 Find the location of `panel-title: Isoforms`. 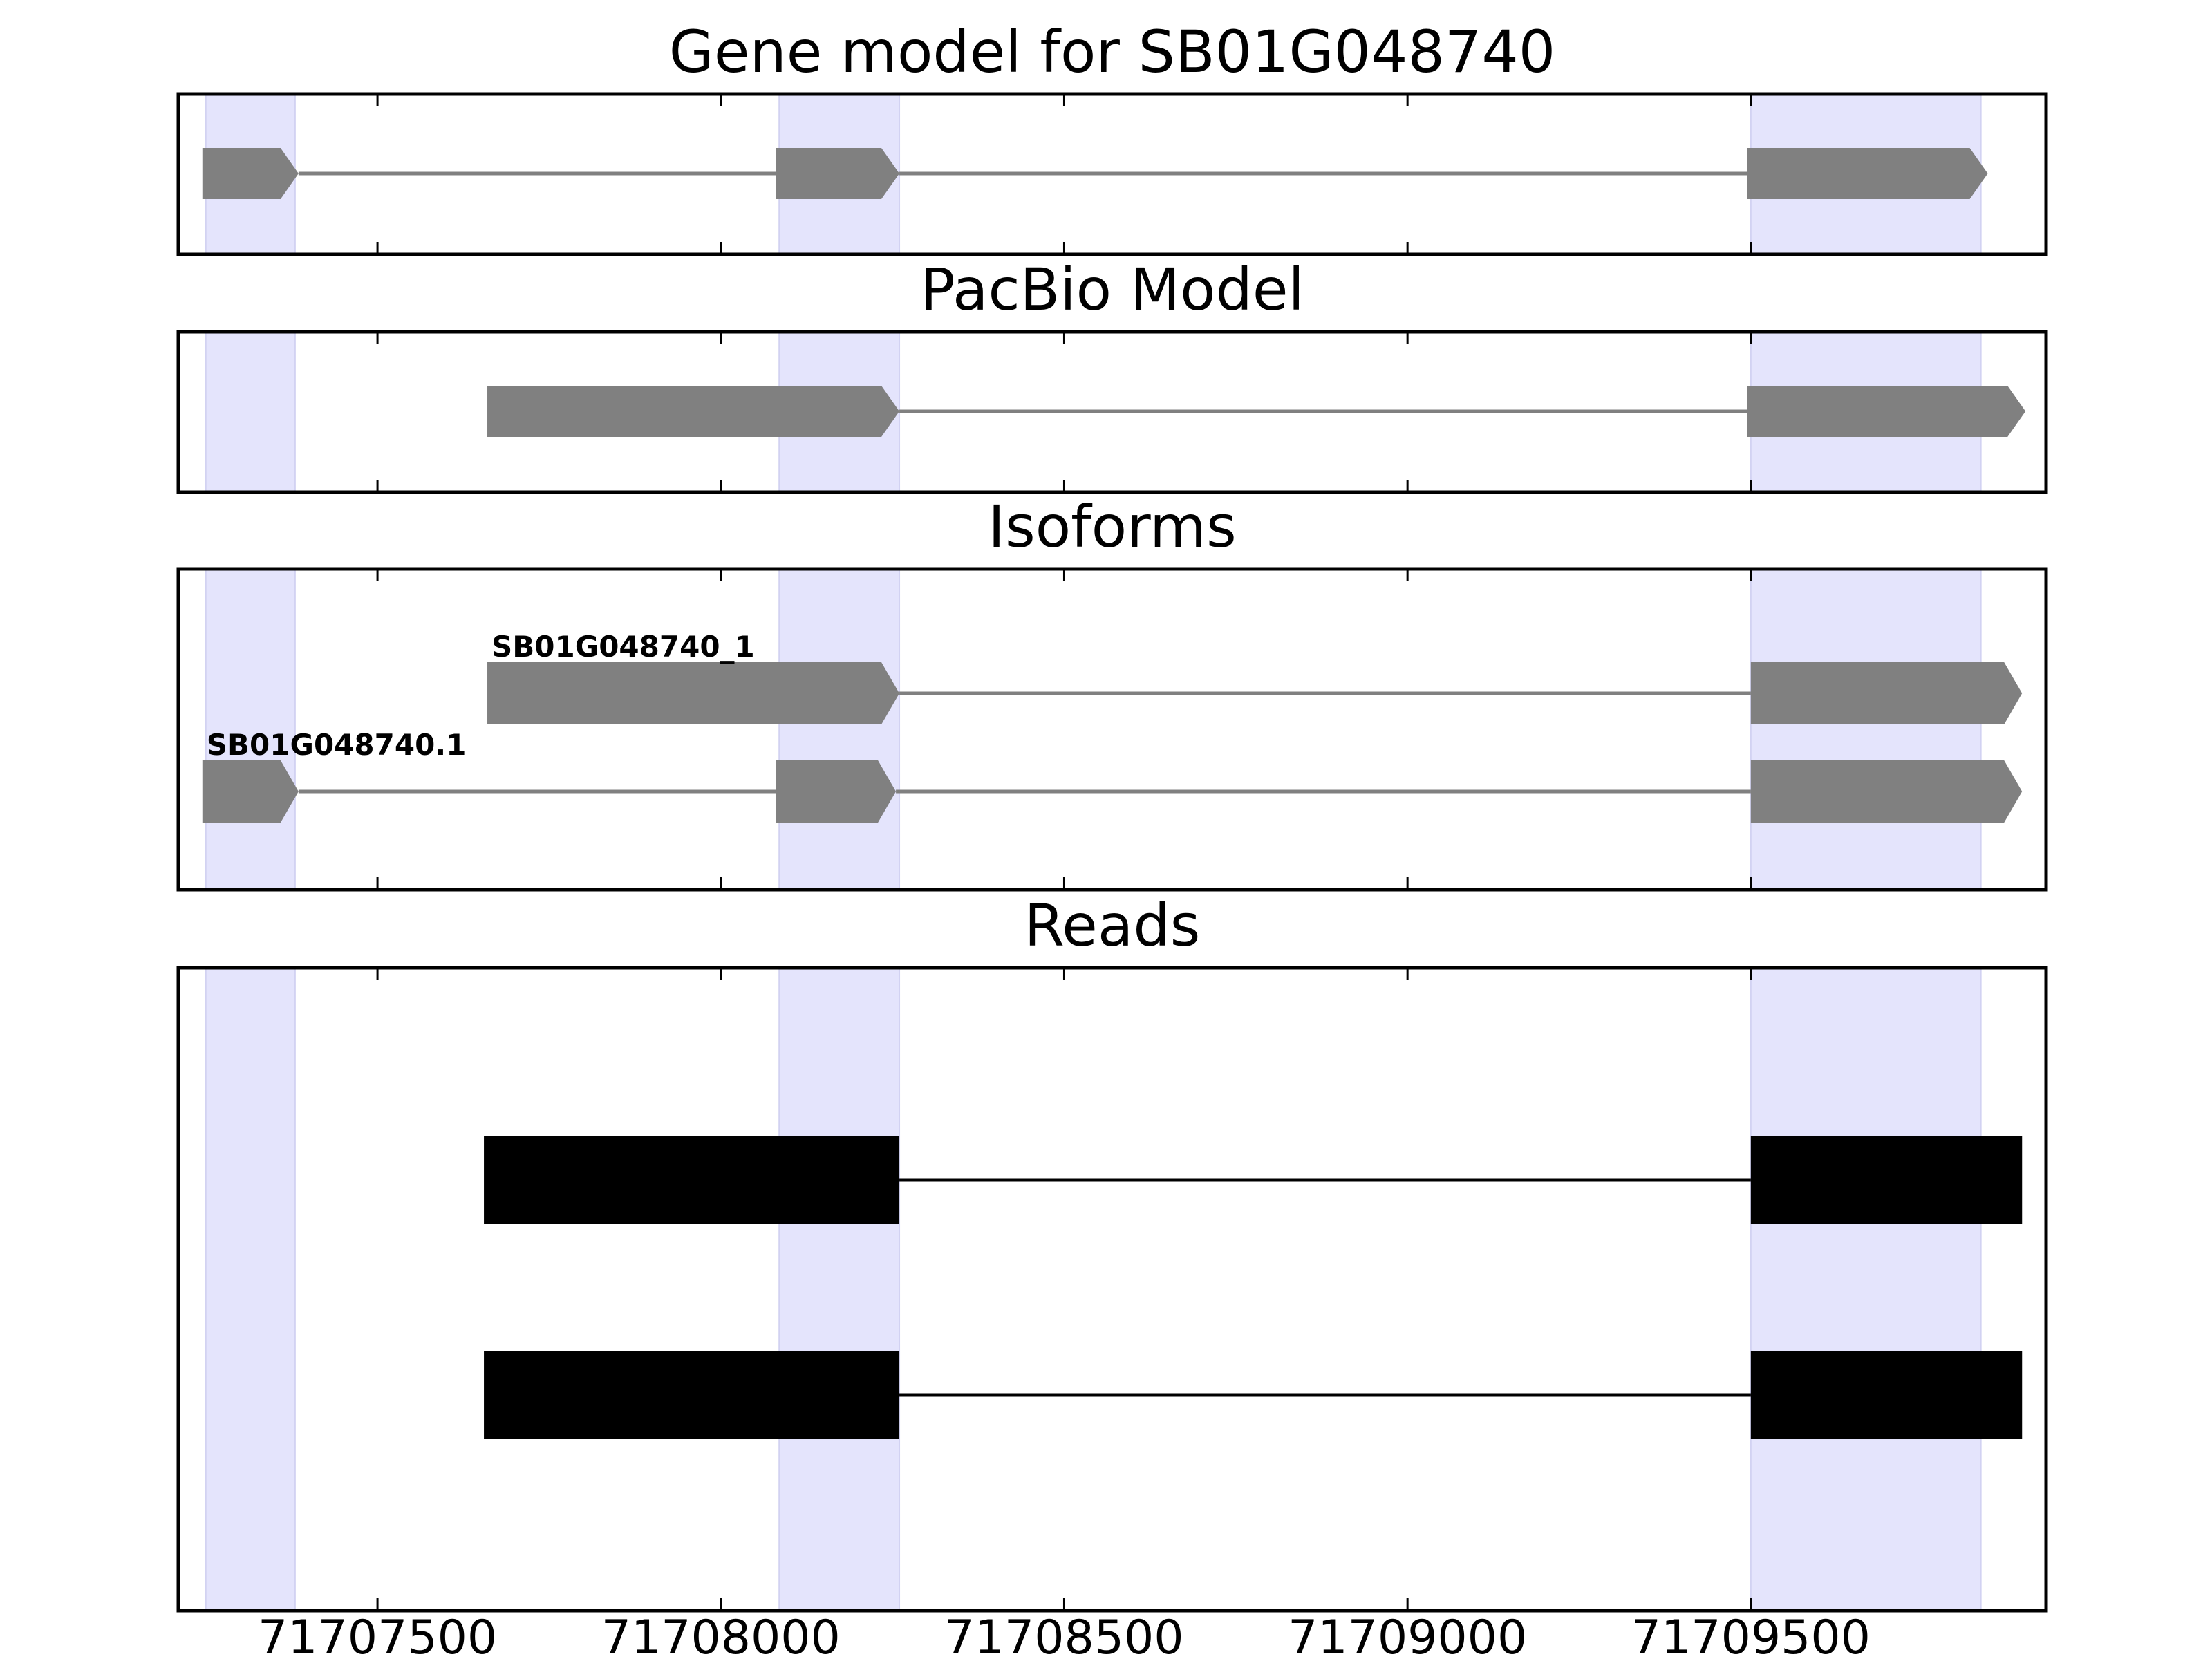

panel-title: Isoforms is located at coordinates (1112, 527).